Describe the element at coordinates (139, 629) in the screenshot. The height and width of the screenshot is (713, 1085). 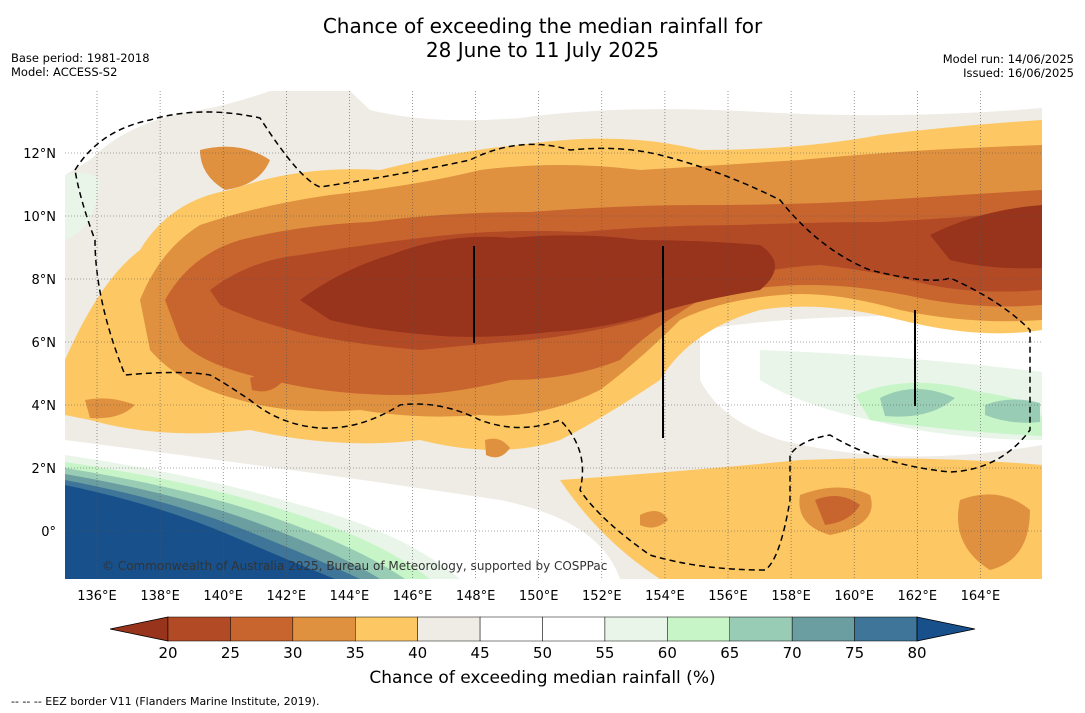
I see `colorbar-extend-low` at that location.